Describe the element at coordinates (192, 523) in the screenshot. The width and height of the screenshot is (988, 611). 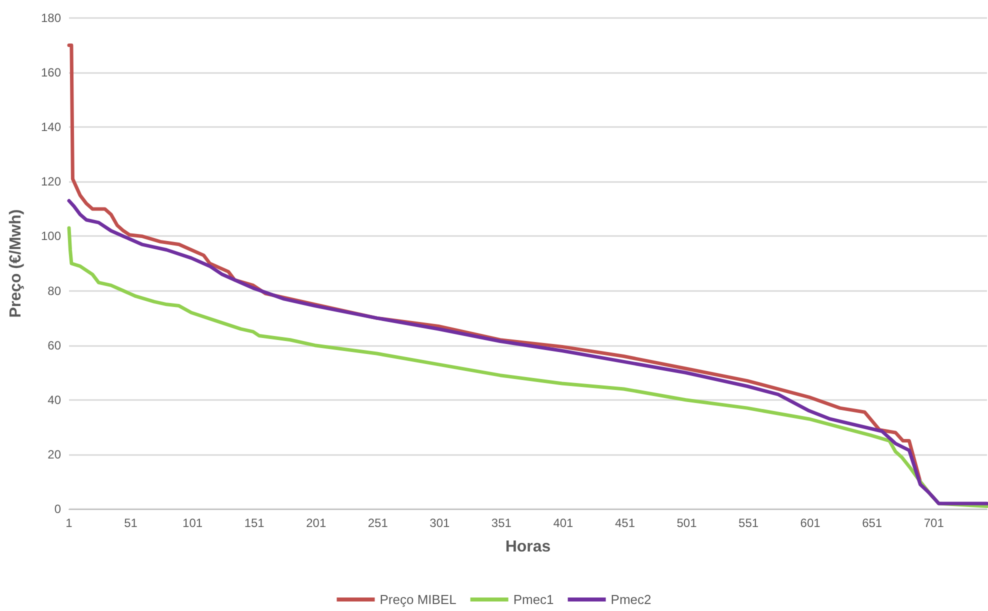
I see `x-tick-label: 101` at that location.